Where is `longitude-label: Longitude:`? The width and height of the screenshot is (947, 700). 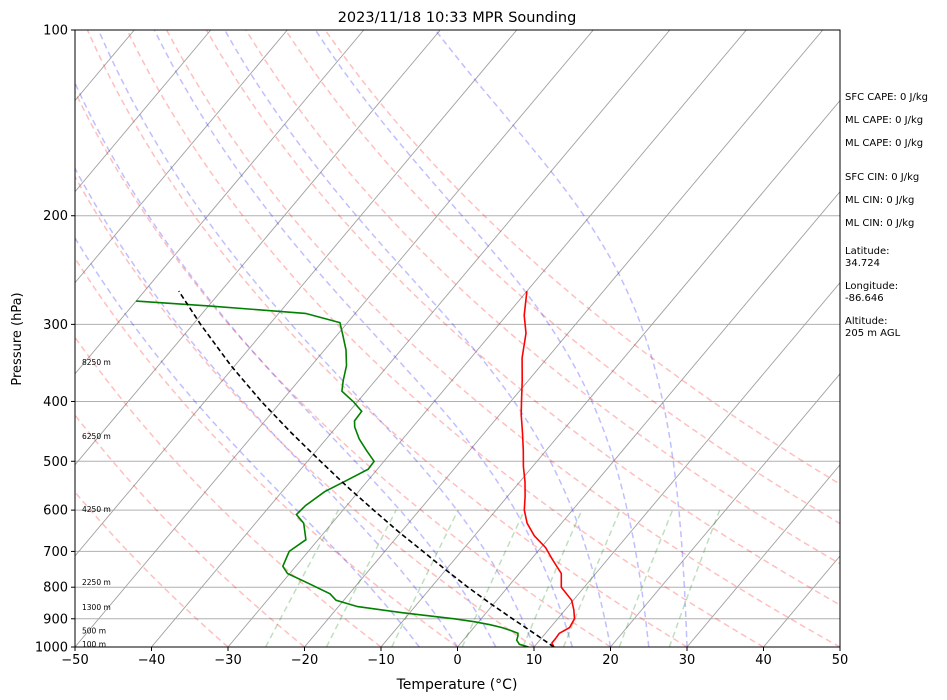
longitude-label: Longitude: is located at coordinates (872, 286).